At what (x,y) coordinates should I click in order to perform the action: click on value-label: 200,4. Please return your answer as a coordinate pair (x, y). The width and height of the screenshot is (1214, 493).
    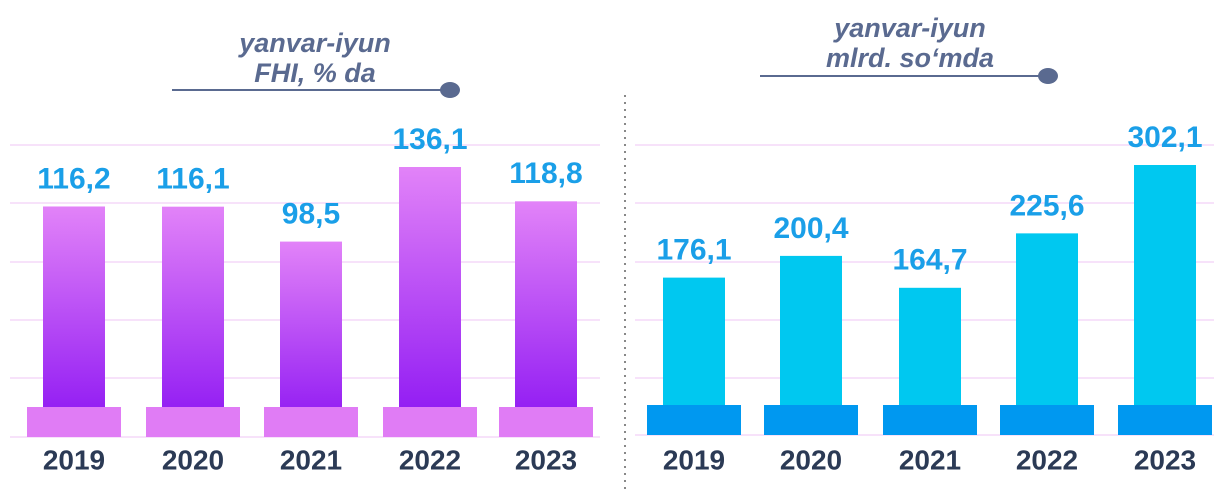
    Looking at the image, I should click on (810, 228).